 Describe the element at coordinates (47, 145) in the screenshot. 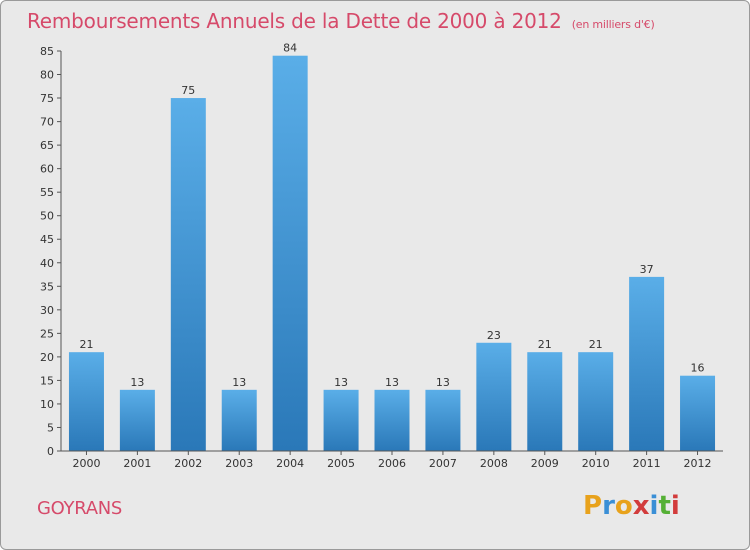

I see `y-tick-label: 65` at that location.